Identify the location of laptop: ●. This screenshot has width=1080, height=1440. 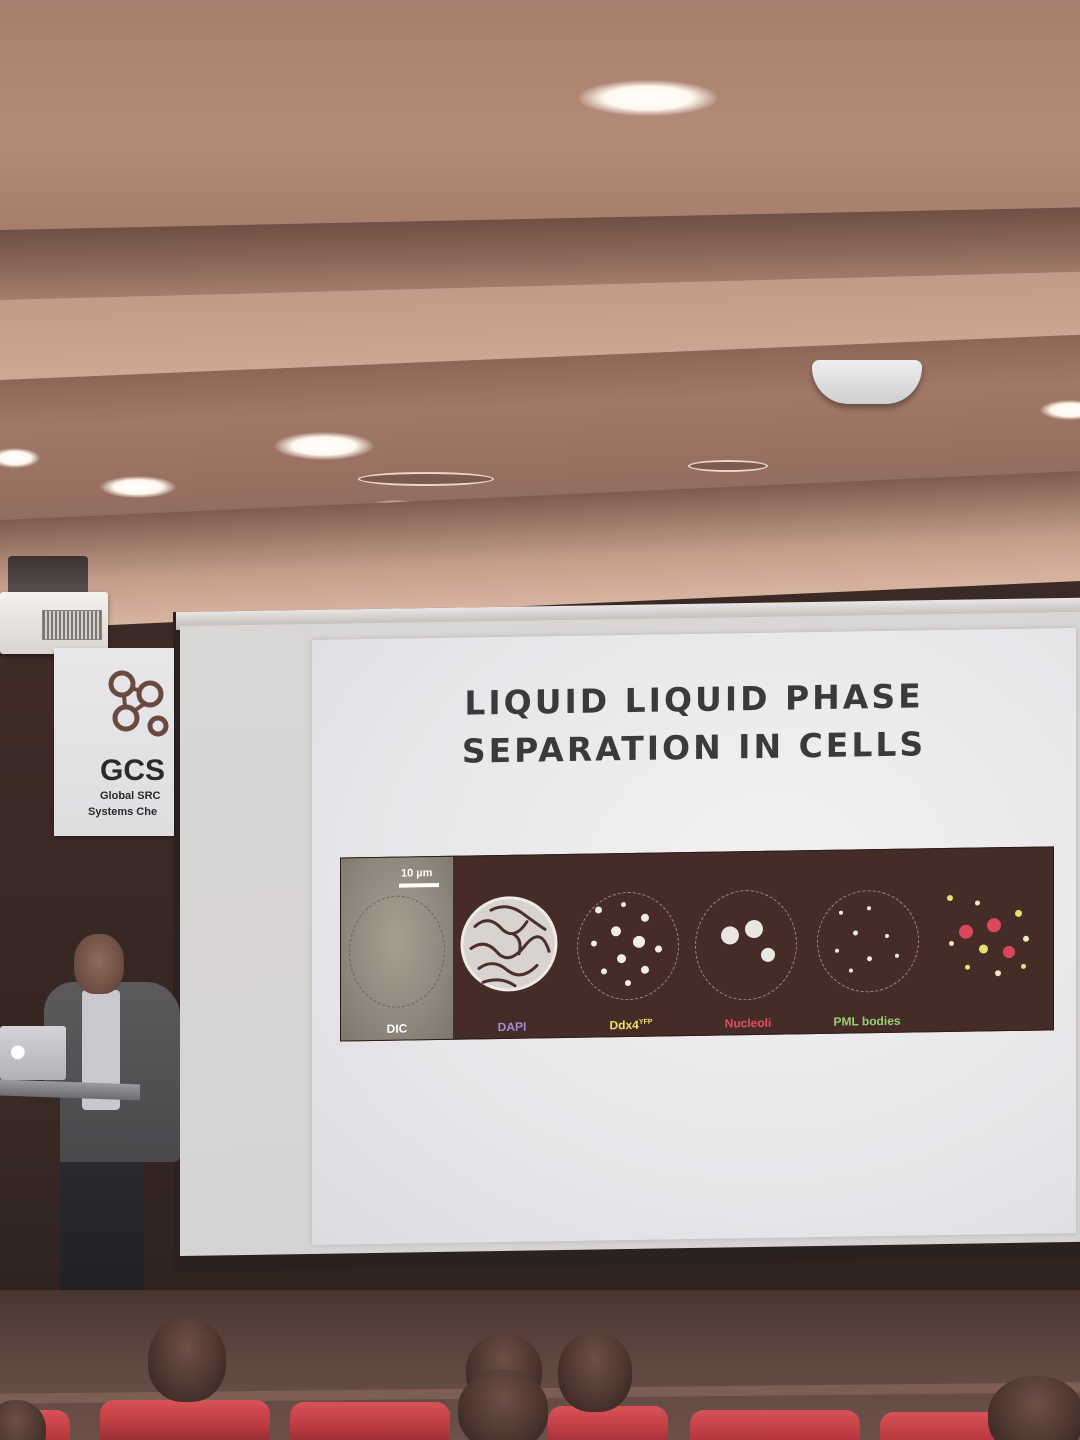
(33, 1053).